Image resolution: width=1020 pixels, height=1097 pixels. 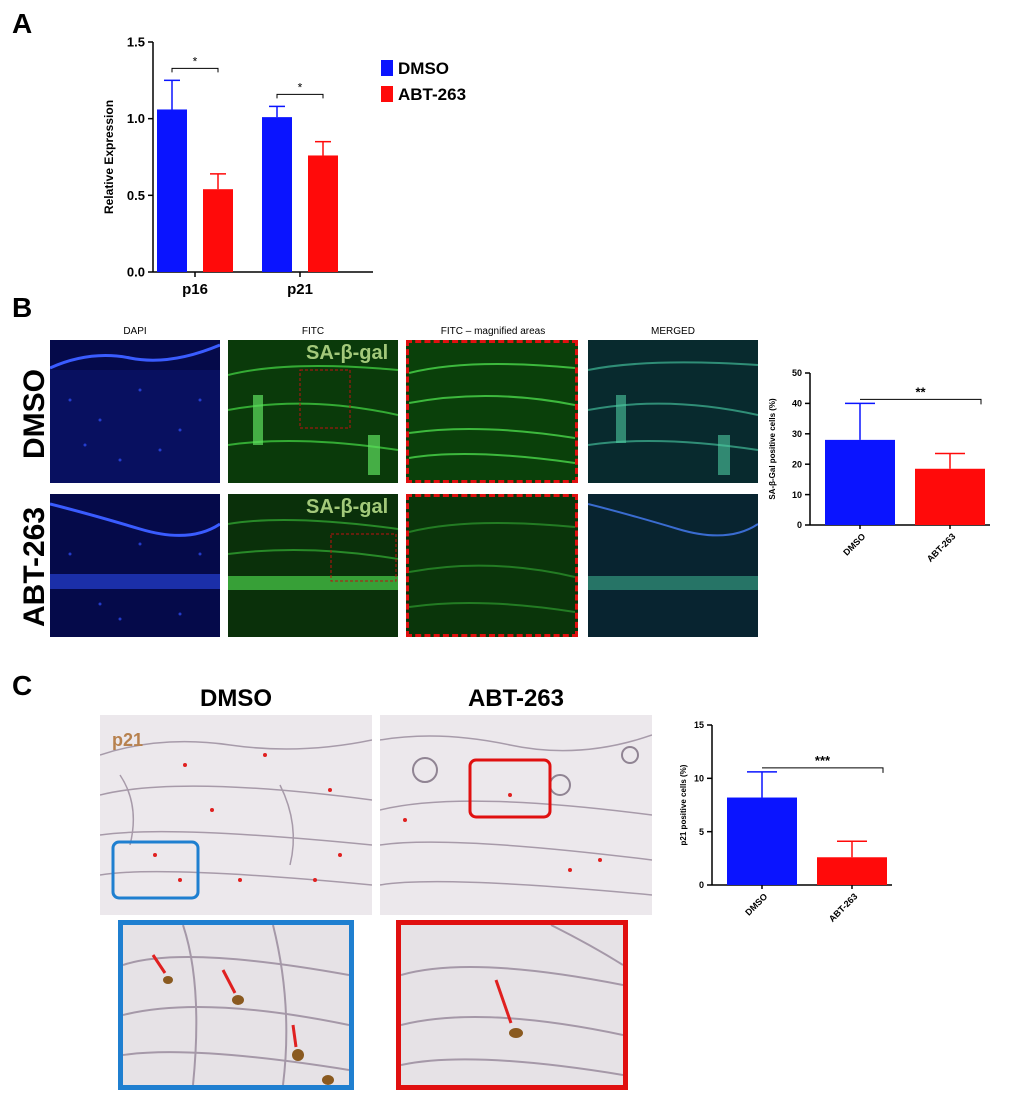 I want to click on panel-letter-b: B, so click(x=22, y=307).